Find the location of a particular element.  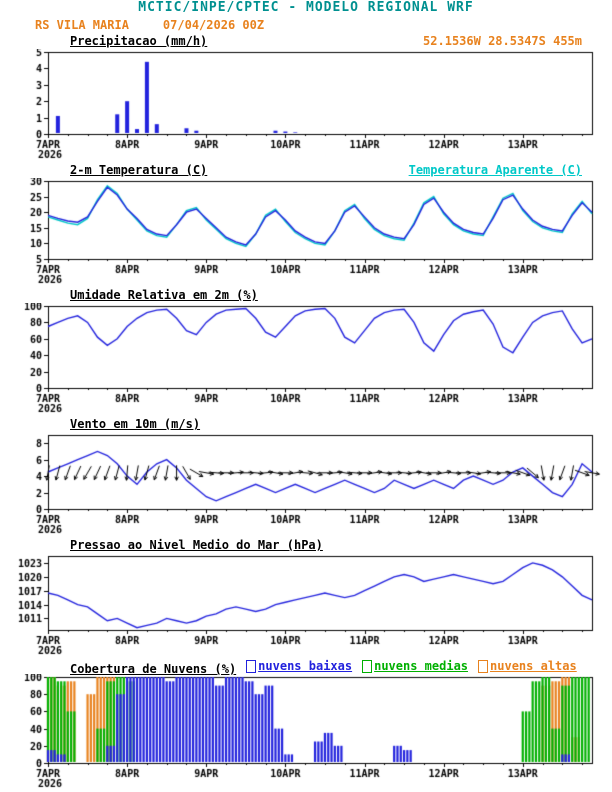

pressure-chart-canvas is located at coordinates (306, 606).